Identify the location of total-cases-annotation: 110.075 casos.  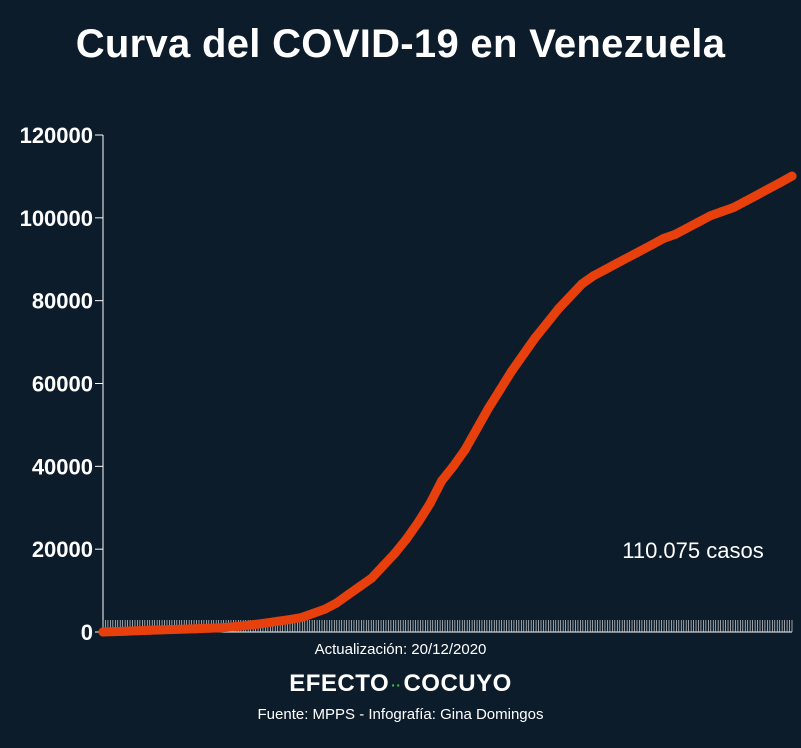
(692, 550).